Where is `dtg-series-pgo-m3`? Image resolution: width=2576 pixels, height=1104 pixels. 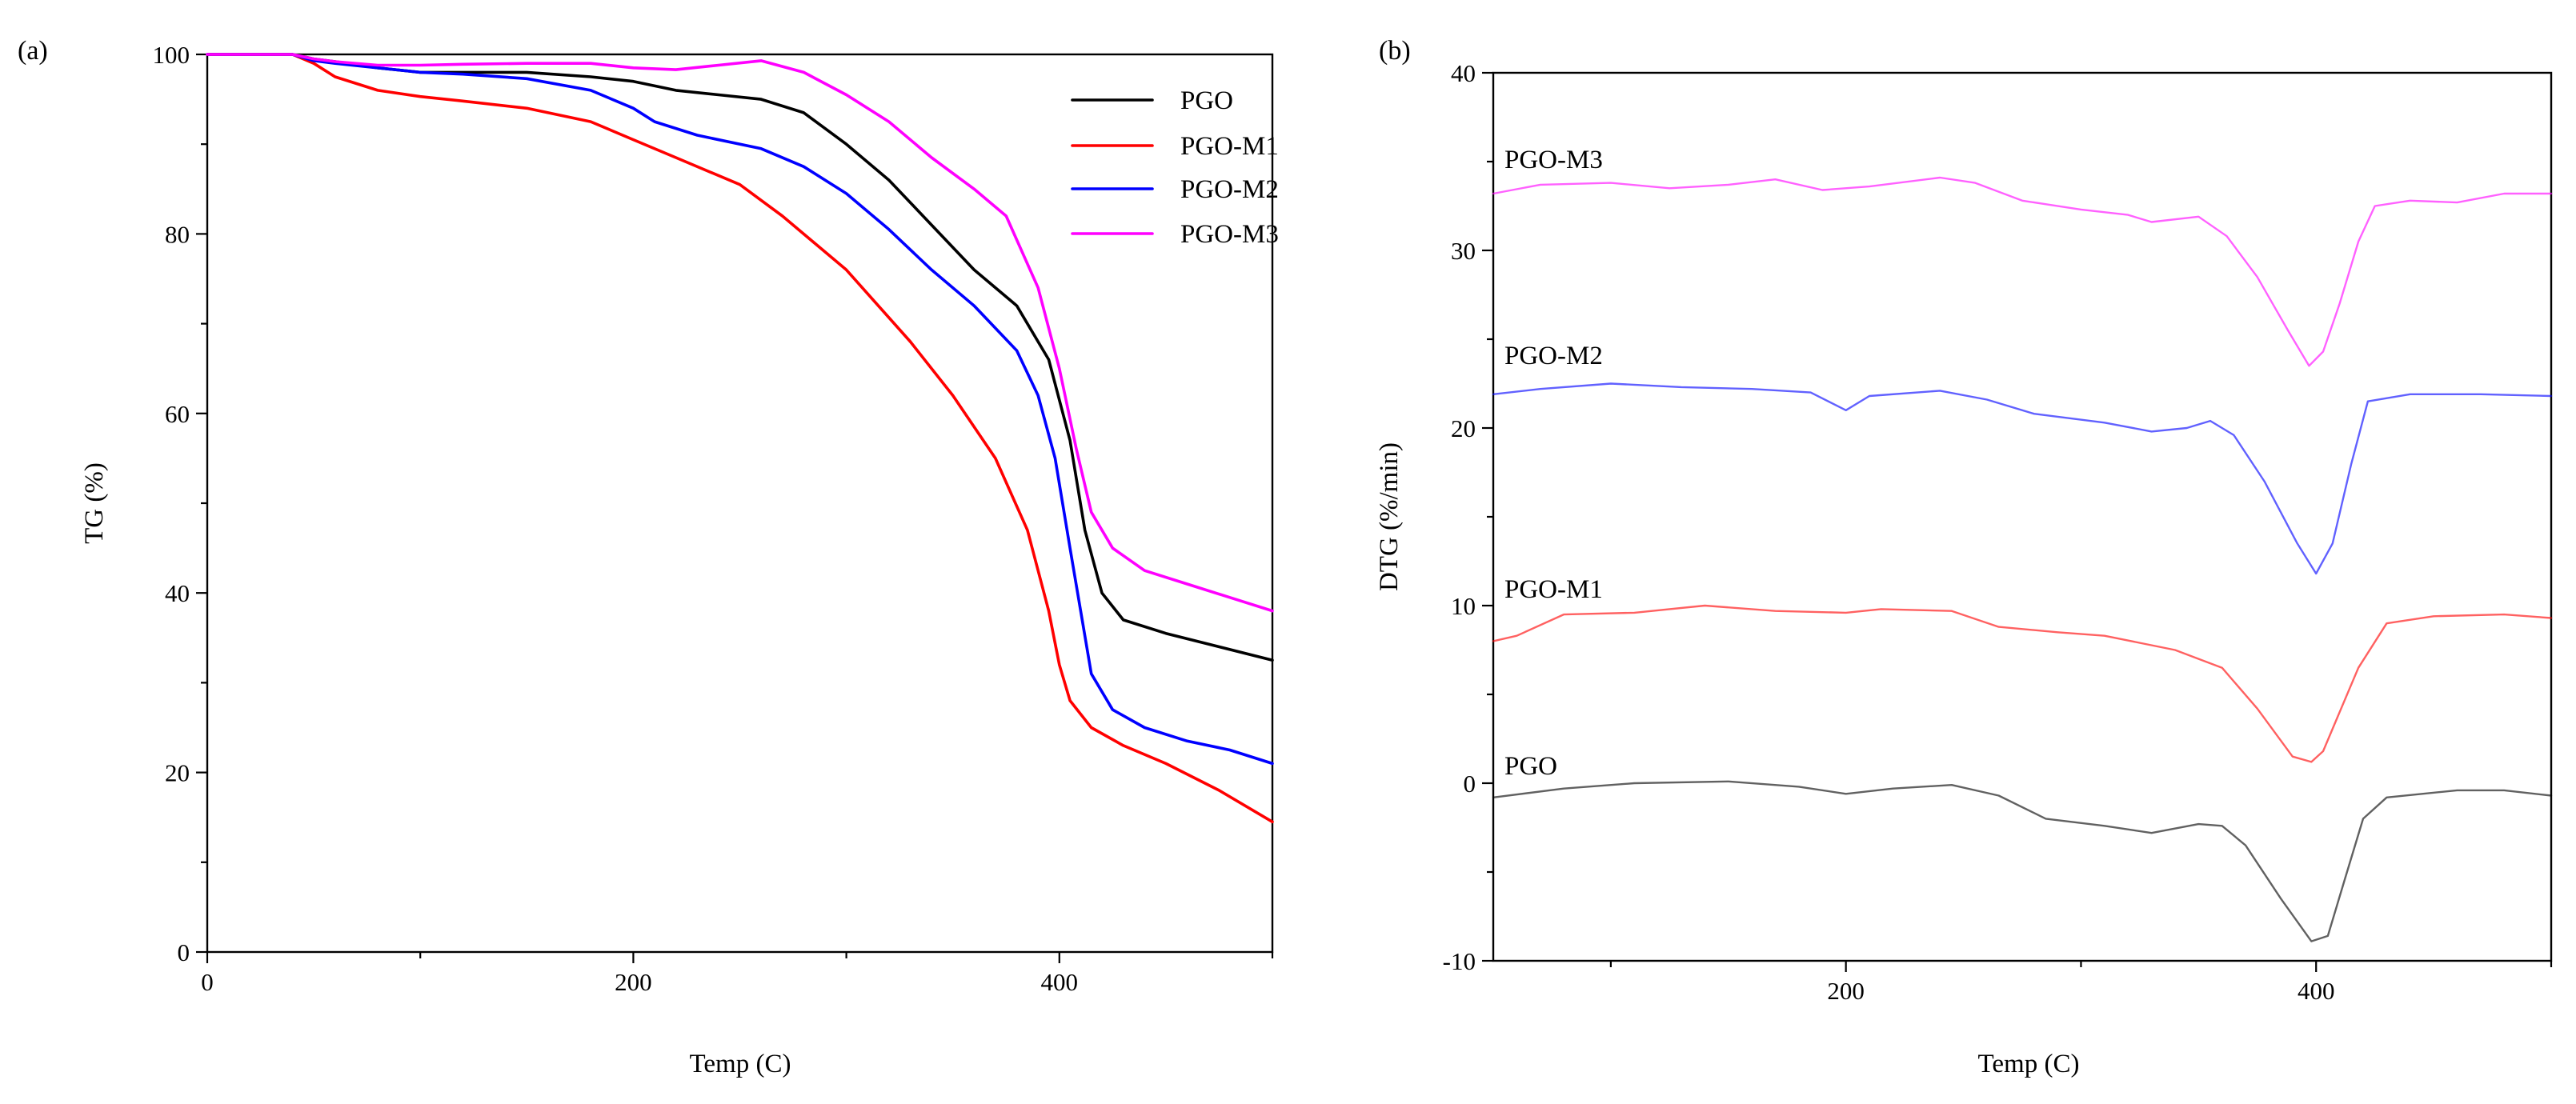
dtg-series-pgo-m3 is located at coordinates (2022, 271).